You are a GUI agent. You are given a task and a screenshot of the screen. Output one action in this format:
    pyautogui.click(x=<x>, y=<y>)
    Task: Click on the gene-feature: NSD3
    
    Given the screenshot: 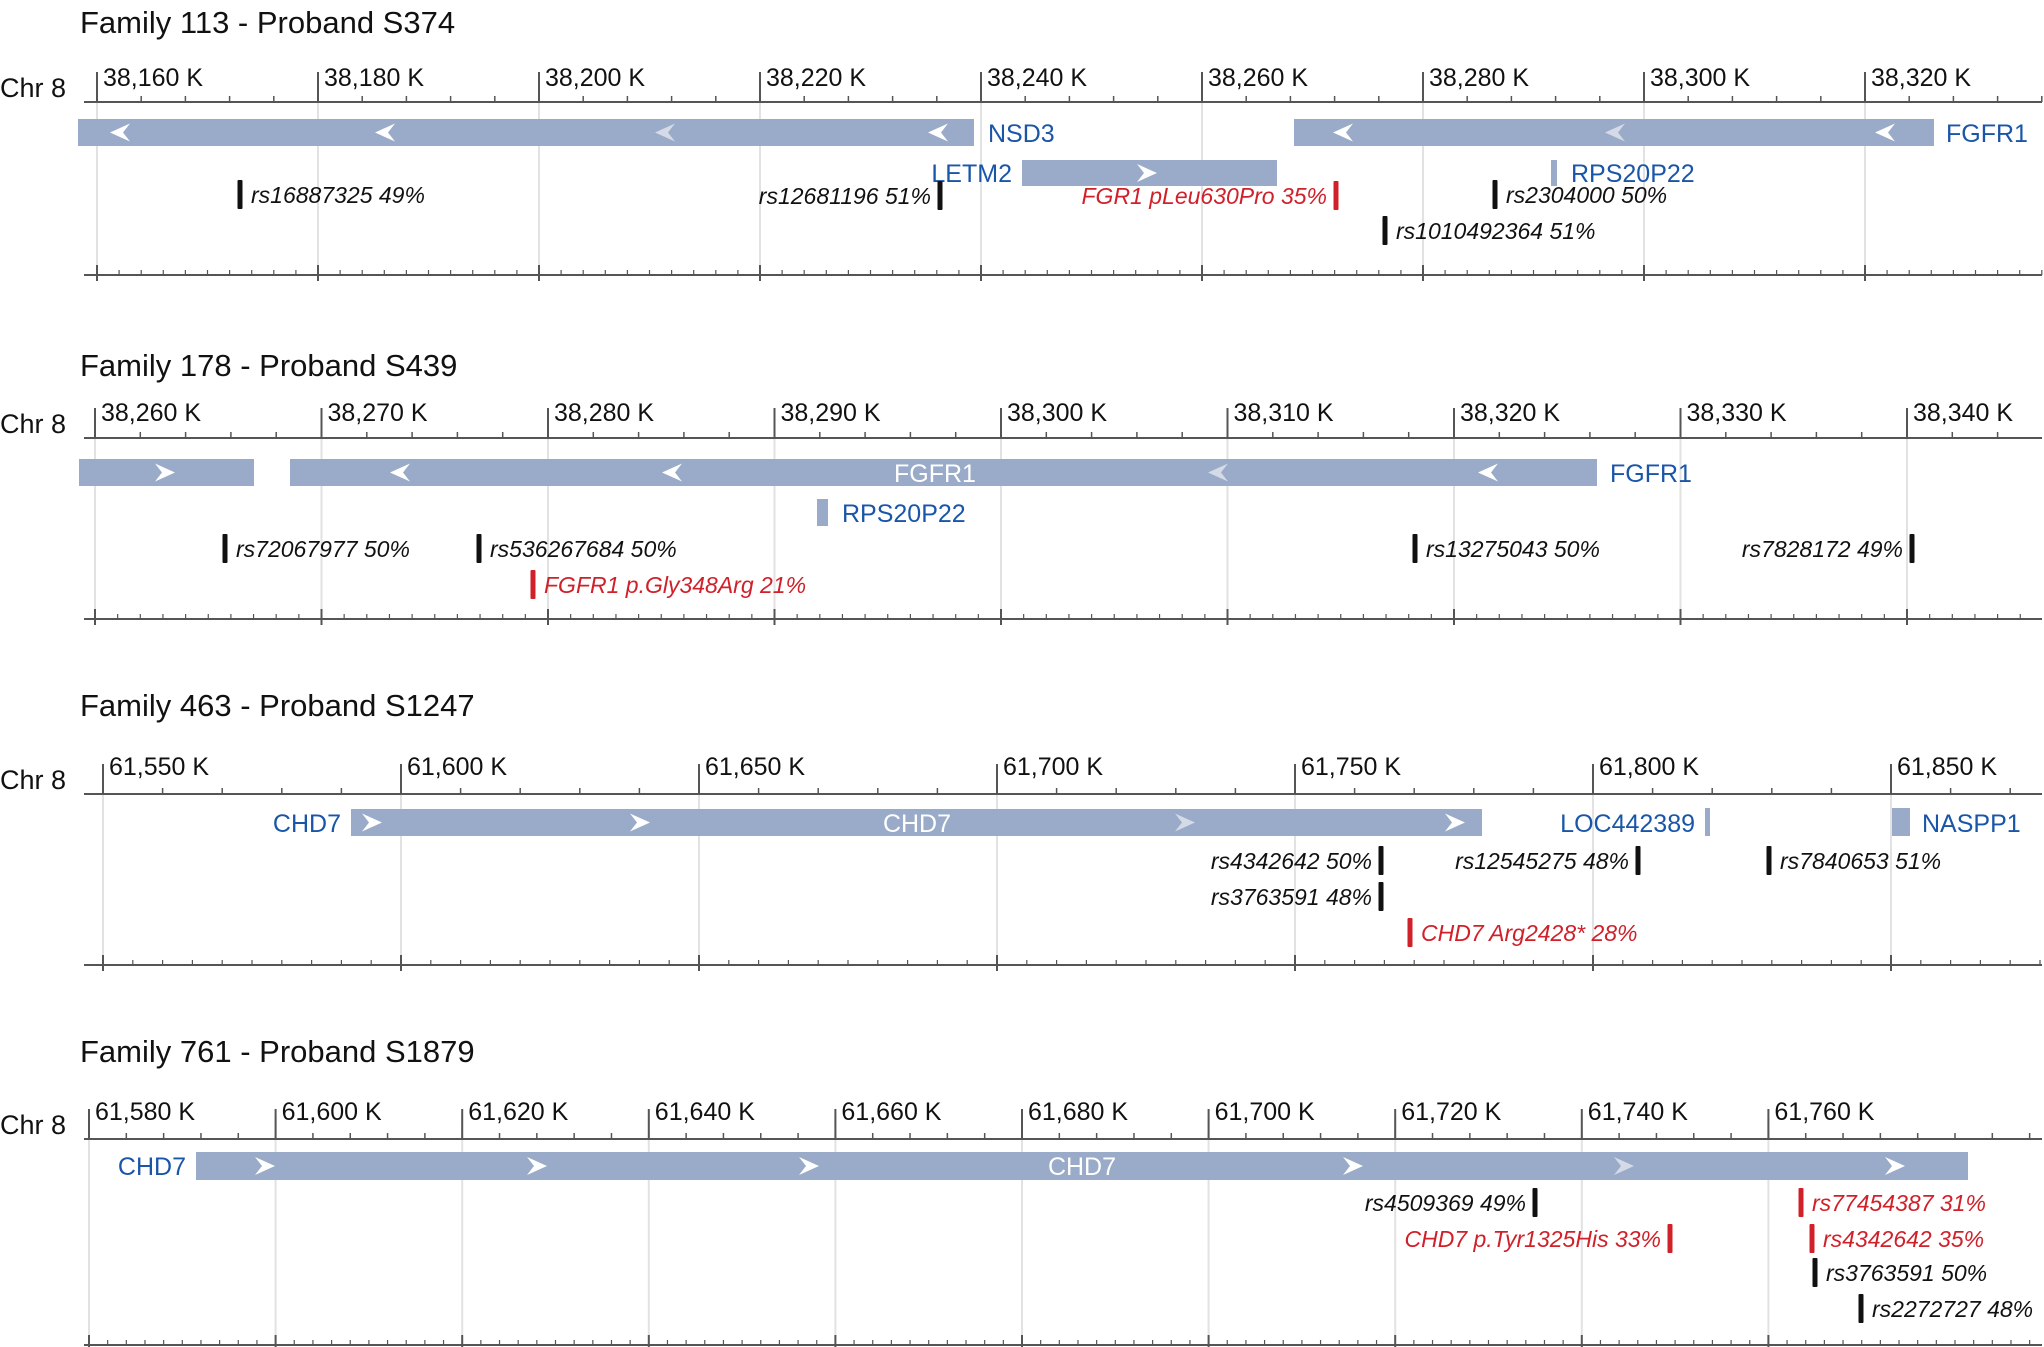 What is the action you would take?
    pyautogui.click(x=566, y=133)
    